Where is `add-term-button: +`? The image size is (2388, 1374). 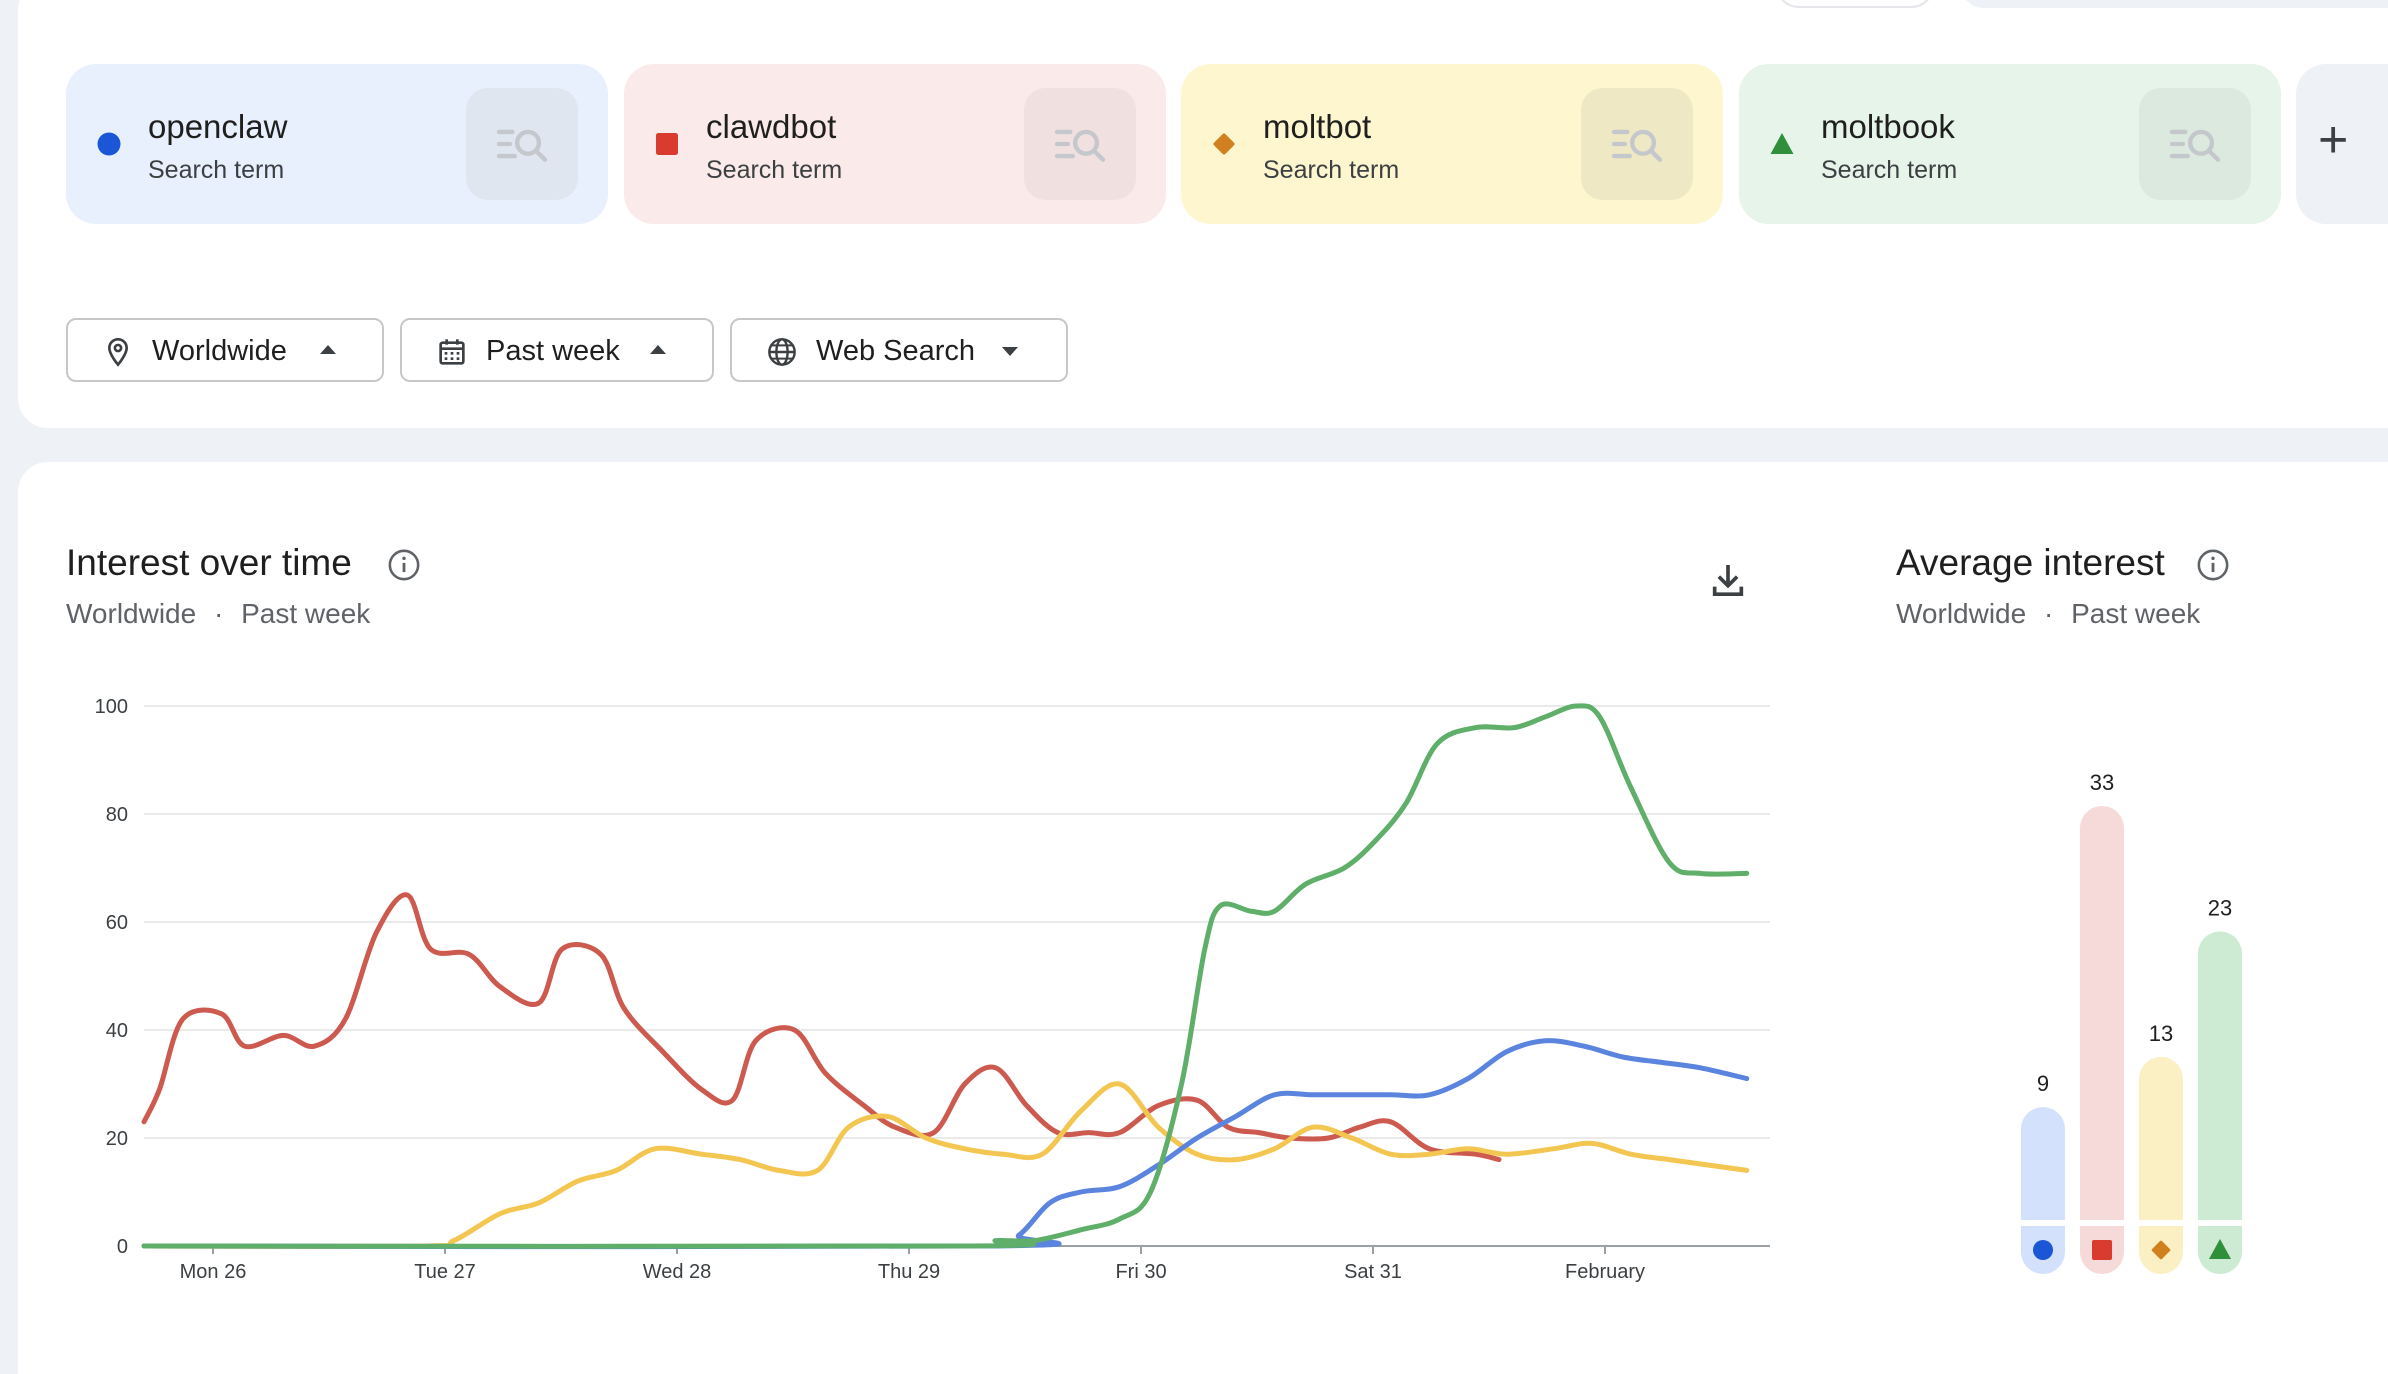 add-term-button: + is located at coordinates (2342, 144).